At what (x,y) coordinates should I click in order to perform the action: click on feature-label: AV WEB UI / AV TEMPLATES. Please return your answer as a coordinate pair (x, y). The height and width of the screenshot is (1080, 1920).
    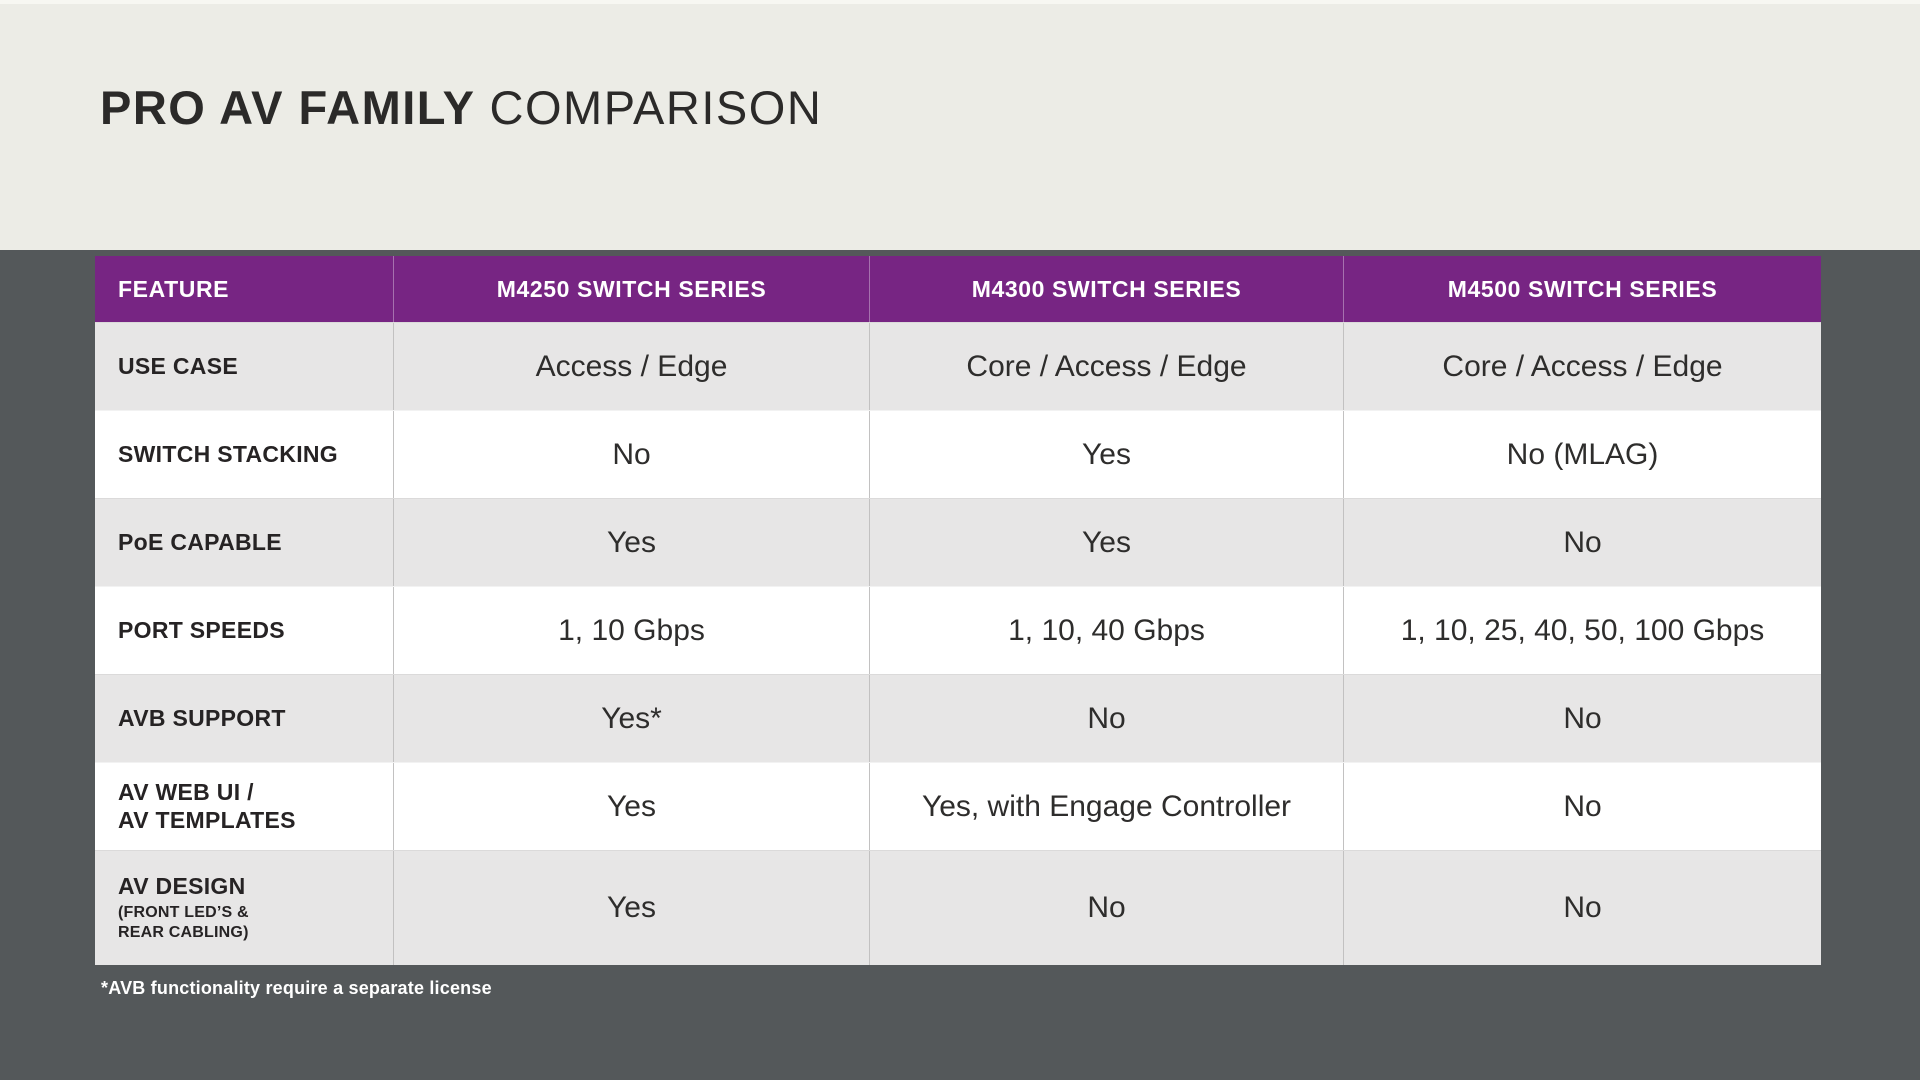
    Looking at the image, I should click on (207, 806).